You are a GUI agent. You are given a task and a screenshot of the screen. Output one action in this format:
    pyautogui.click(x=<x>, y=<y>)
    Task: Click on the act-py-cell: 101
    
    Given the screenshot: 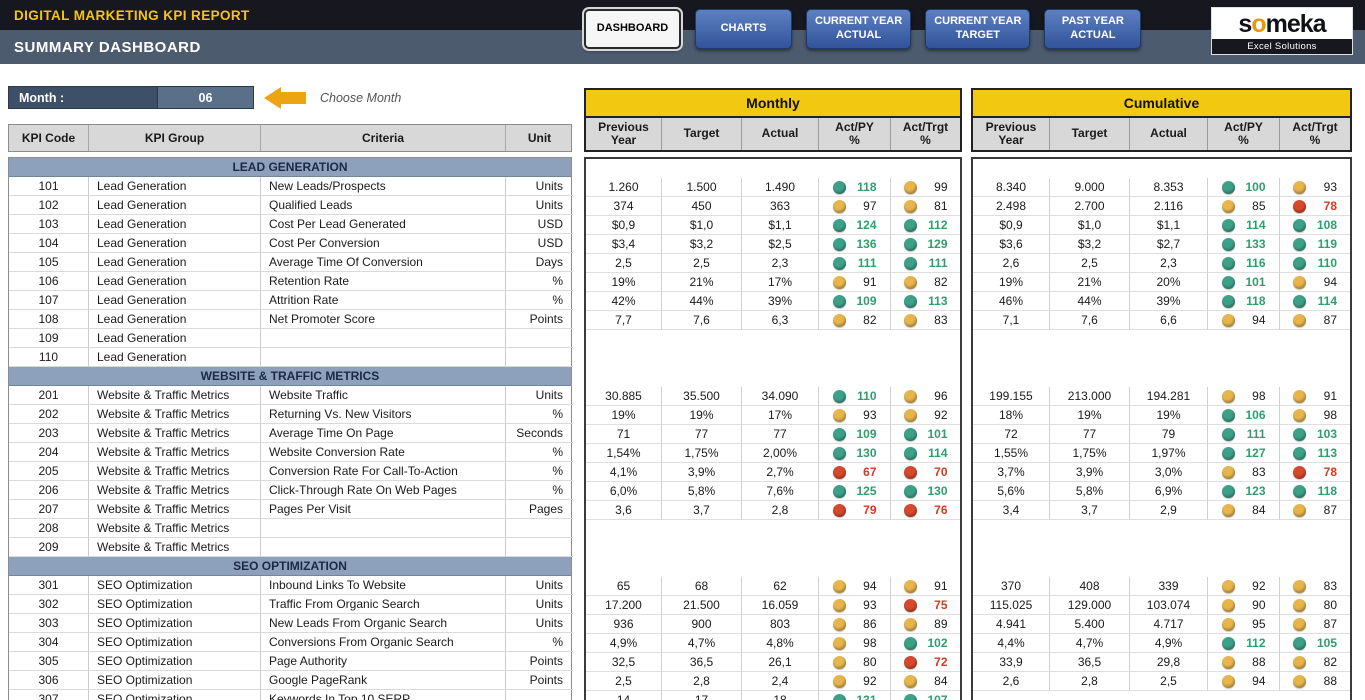 What is the action you would take?
    pyautogui.click(x=1244, y=282)
    